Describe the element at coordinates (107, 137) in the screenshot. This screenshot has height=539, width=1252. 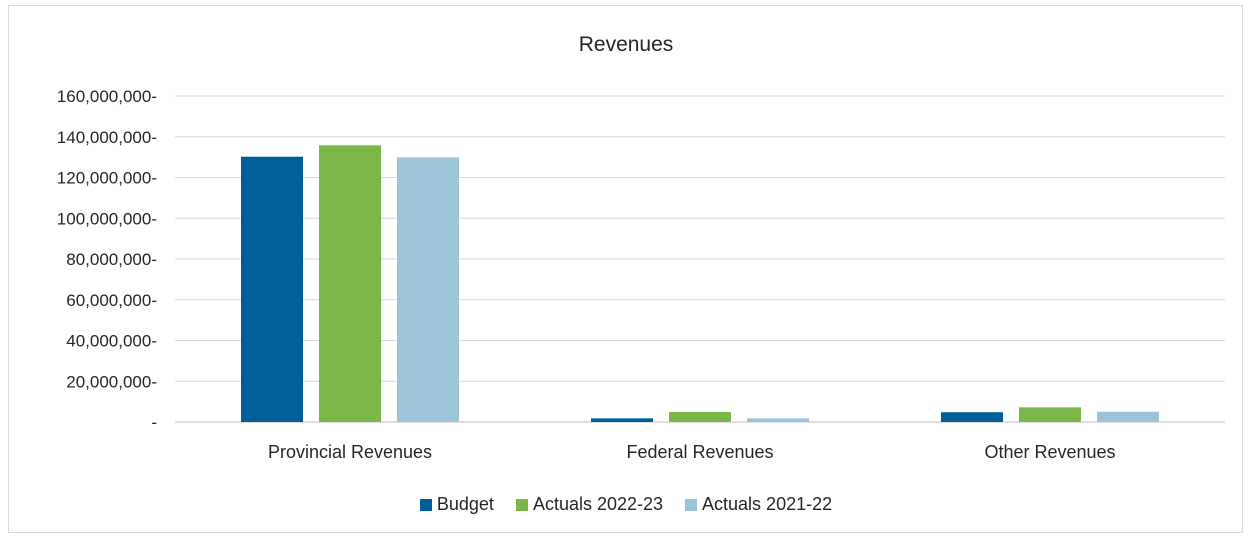
I see `y-tick-label: 140,000,000-` at that location.